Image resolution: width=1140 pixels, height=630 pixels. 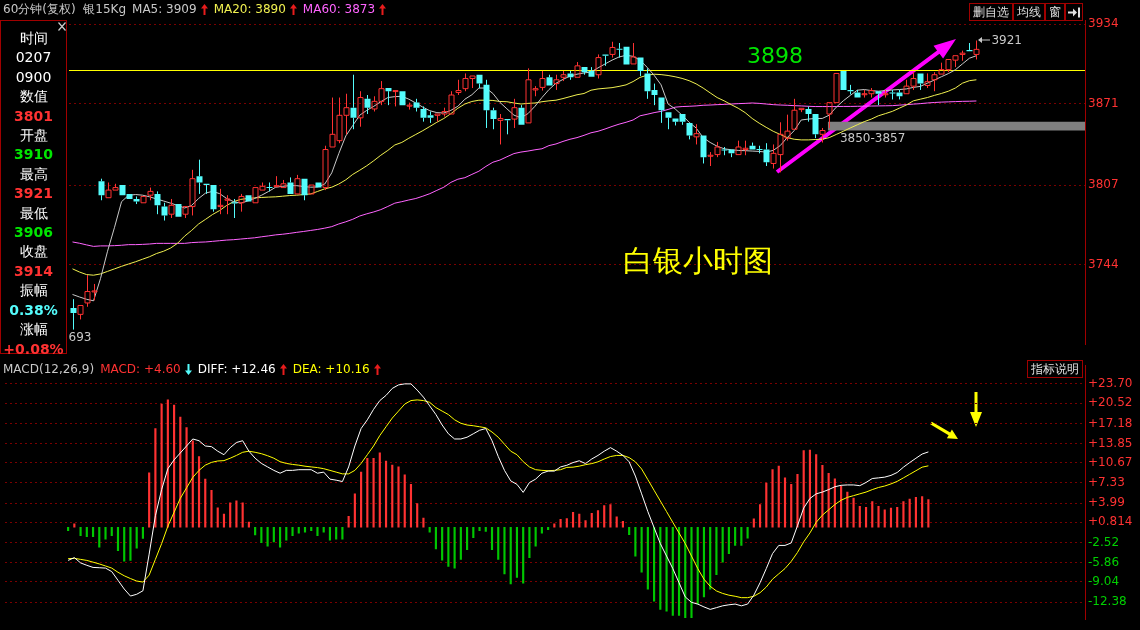 I want to click on text: 0207, so click(x=33, y=58).